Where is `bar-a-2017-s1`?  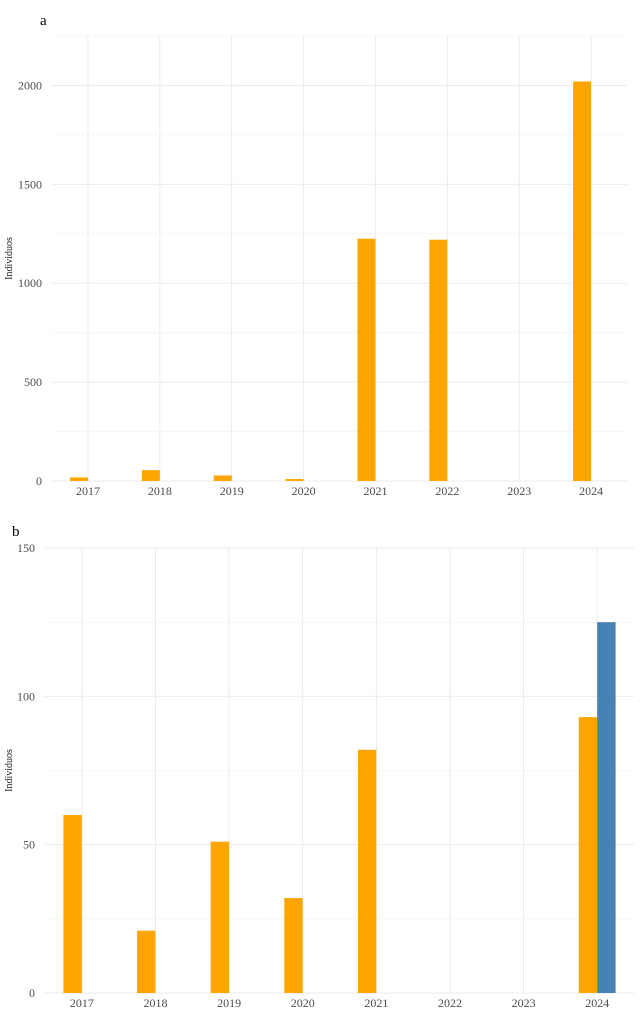 bar-a-2017-s1 is located at coordinates (78, 479).